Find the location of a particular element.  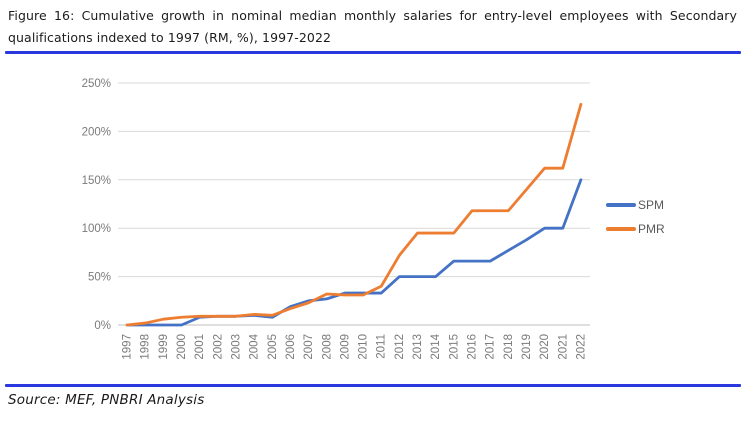

x-tick-label: 2019 is located at coordinates (527, 347).